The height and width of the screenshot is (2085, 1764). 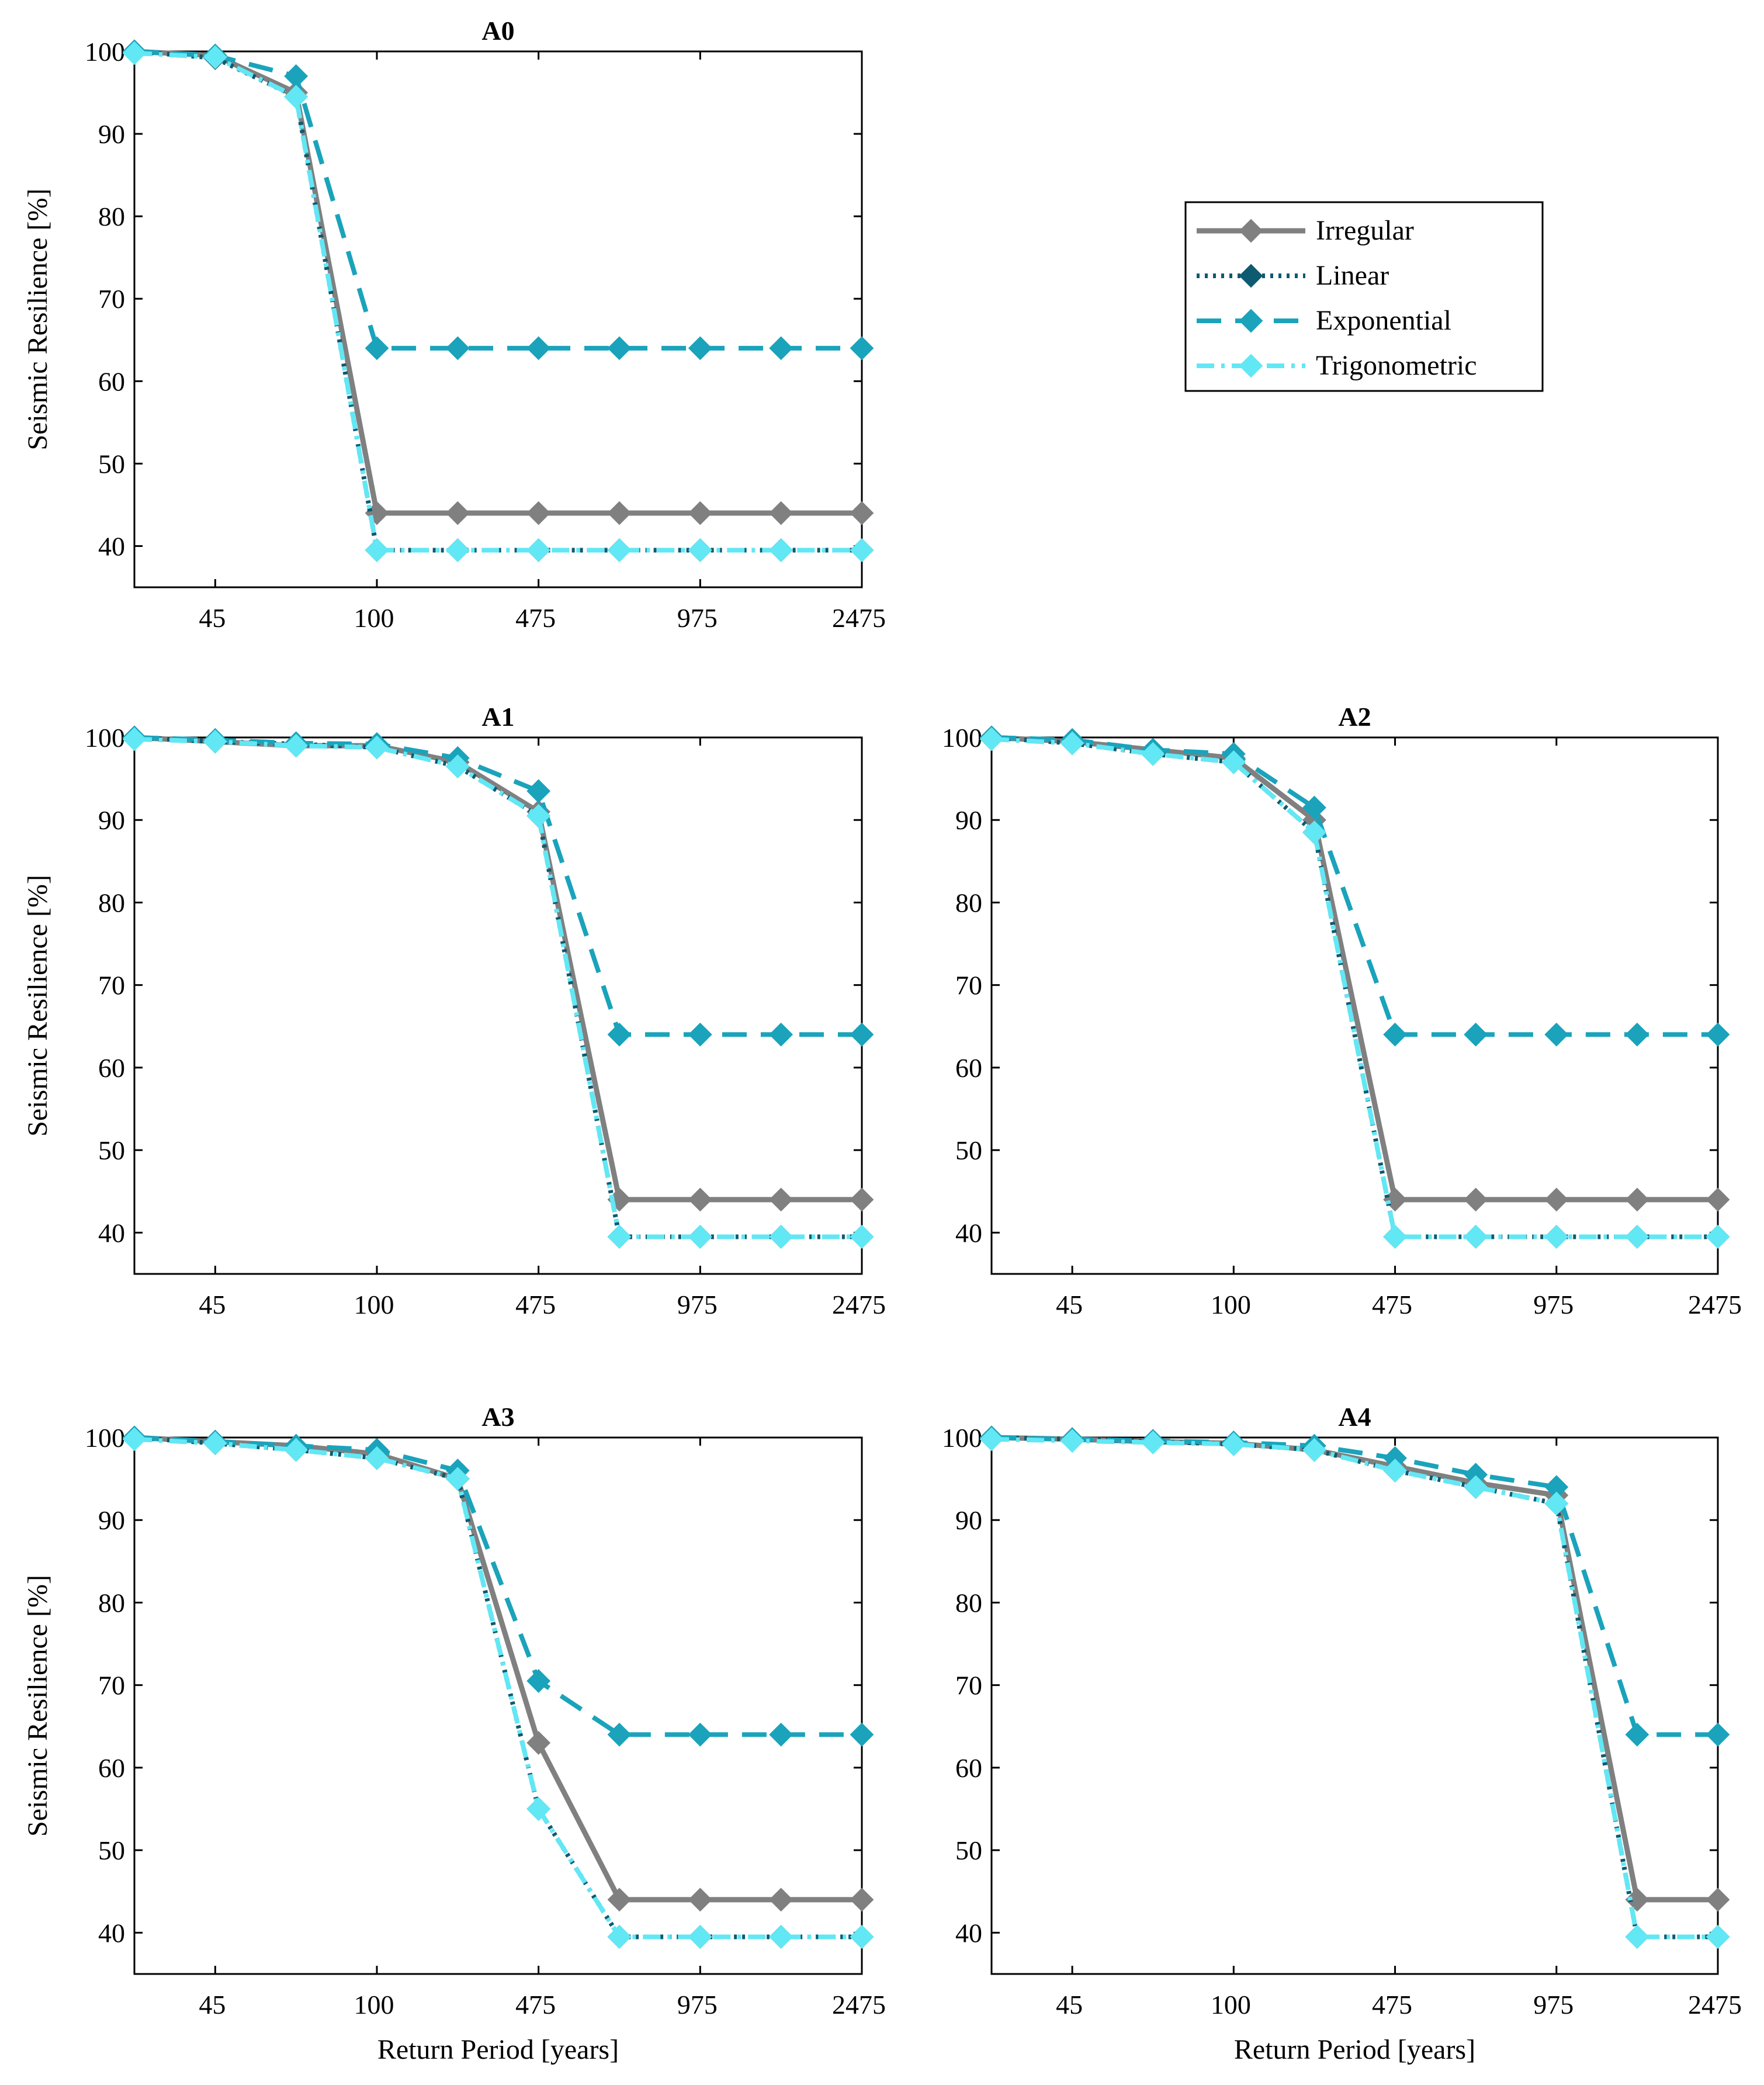 I want to click on chart-title-a3: A3, so click(x=497, y=1417).